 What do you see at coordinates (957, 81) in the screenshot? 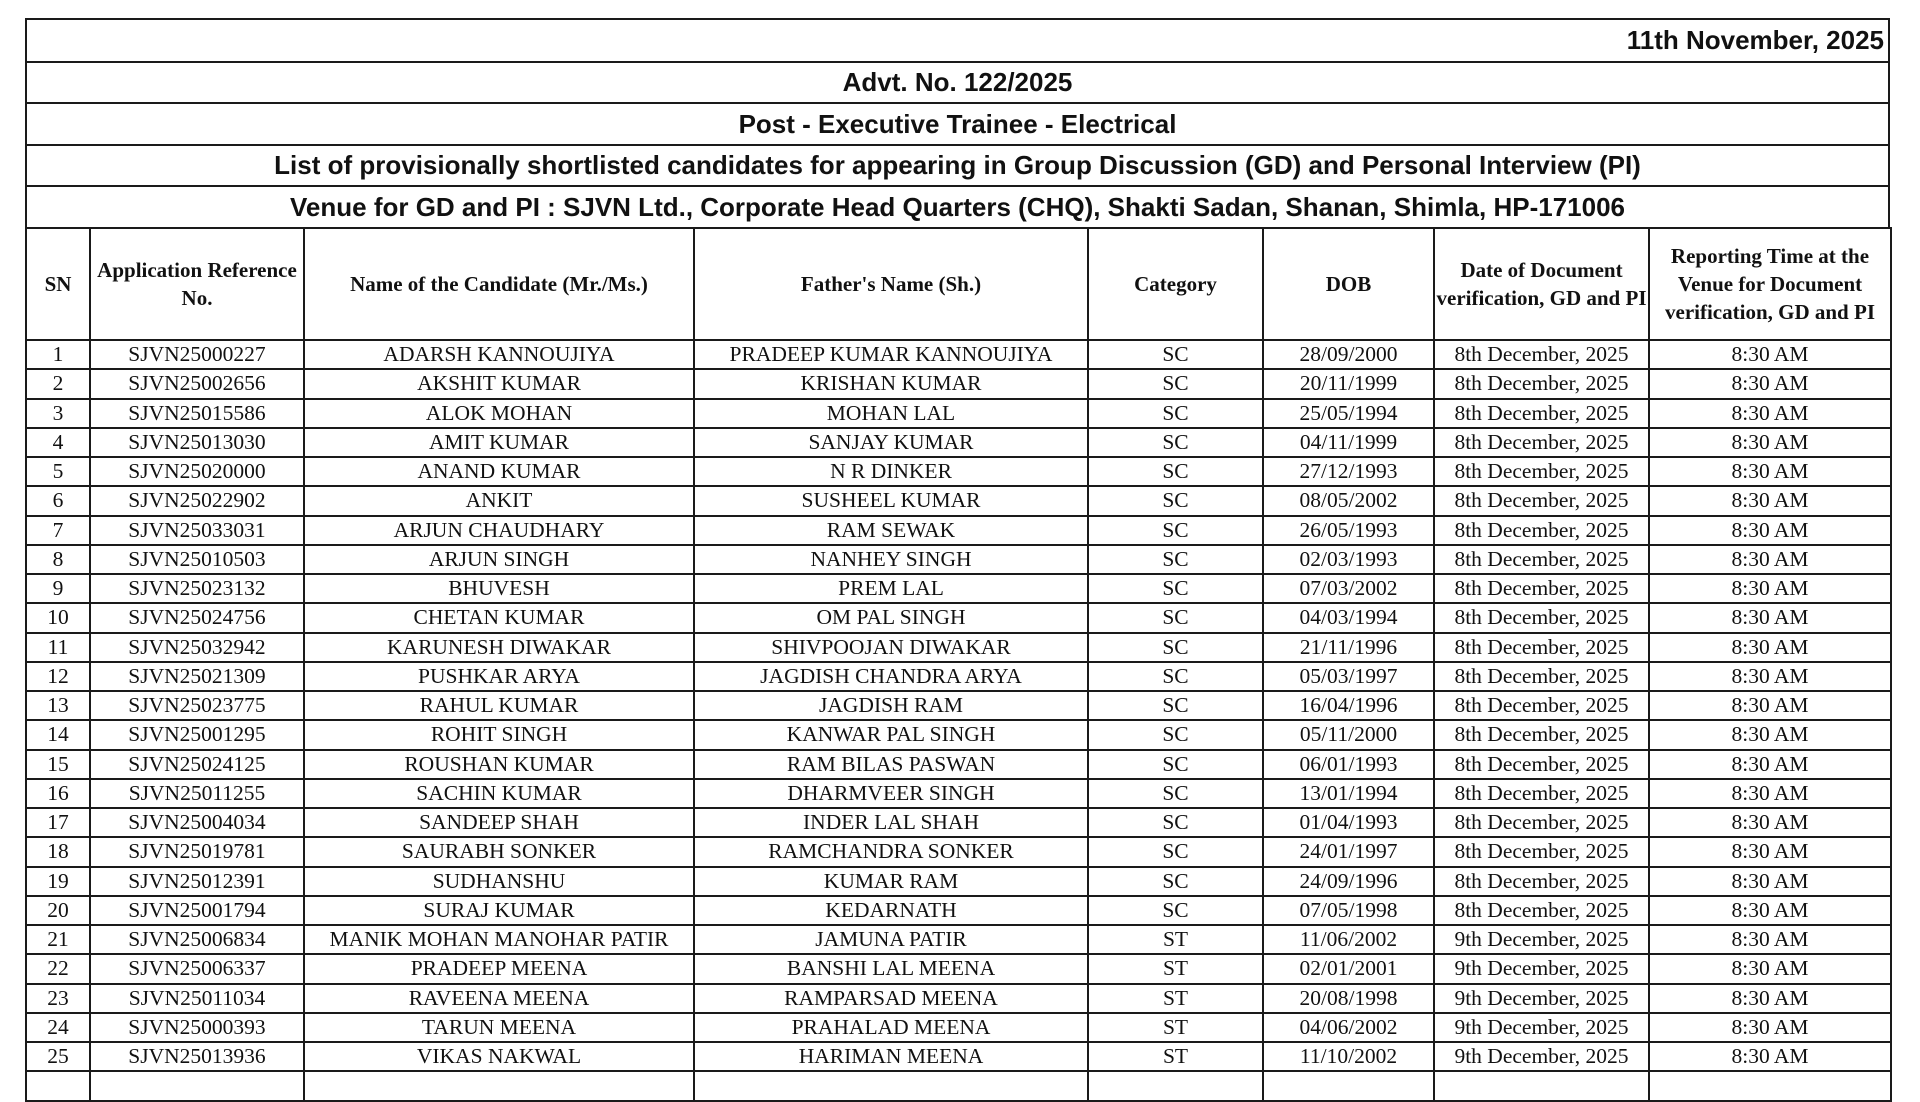
I see `advertisement-number: Advt. No. 122/2025` at bounding box center [957, 81].